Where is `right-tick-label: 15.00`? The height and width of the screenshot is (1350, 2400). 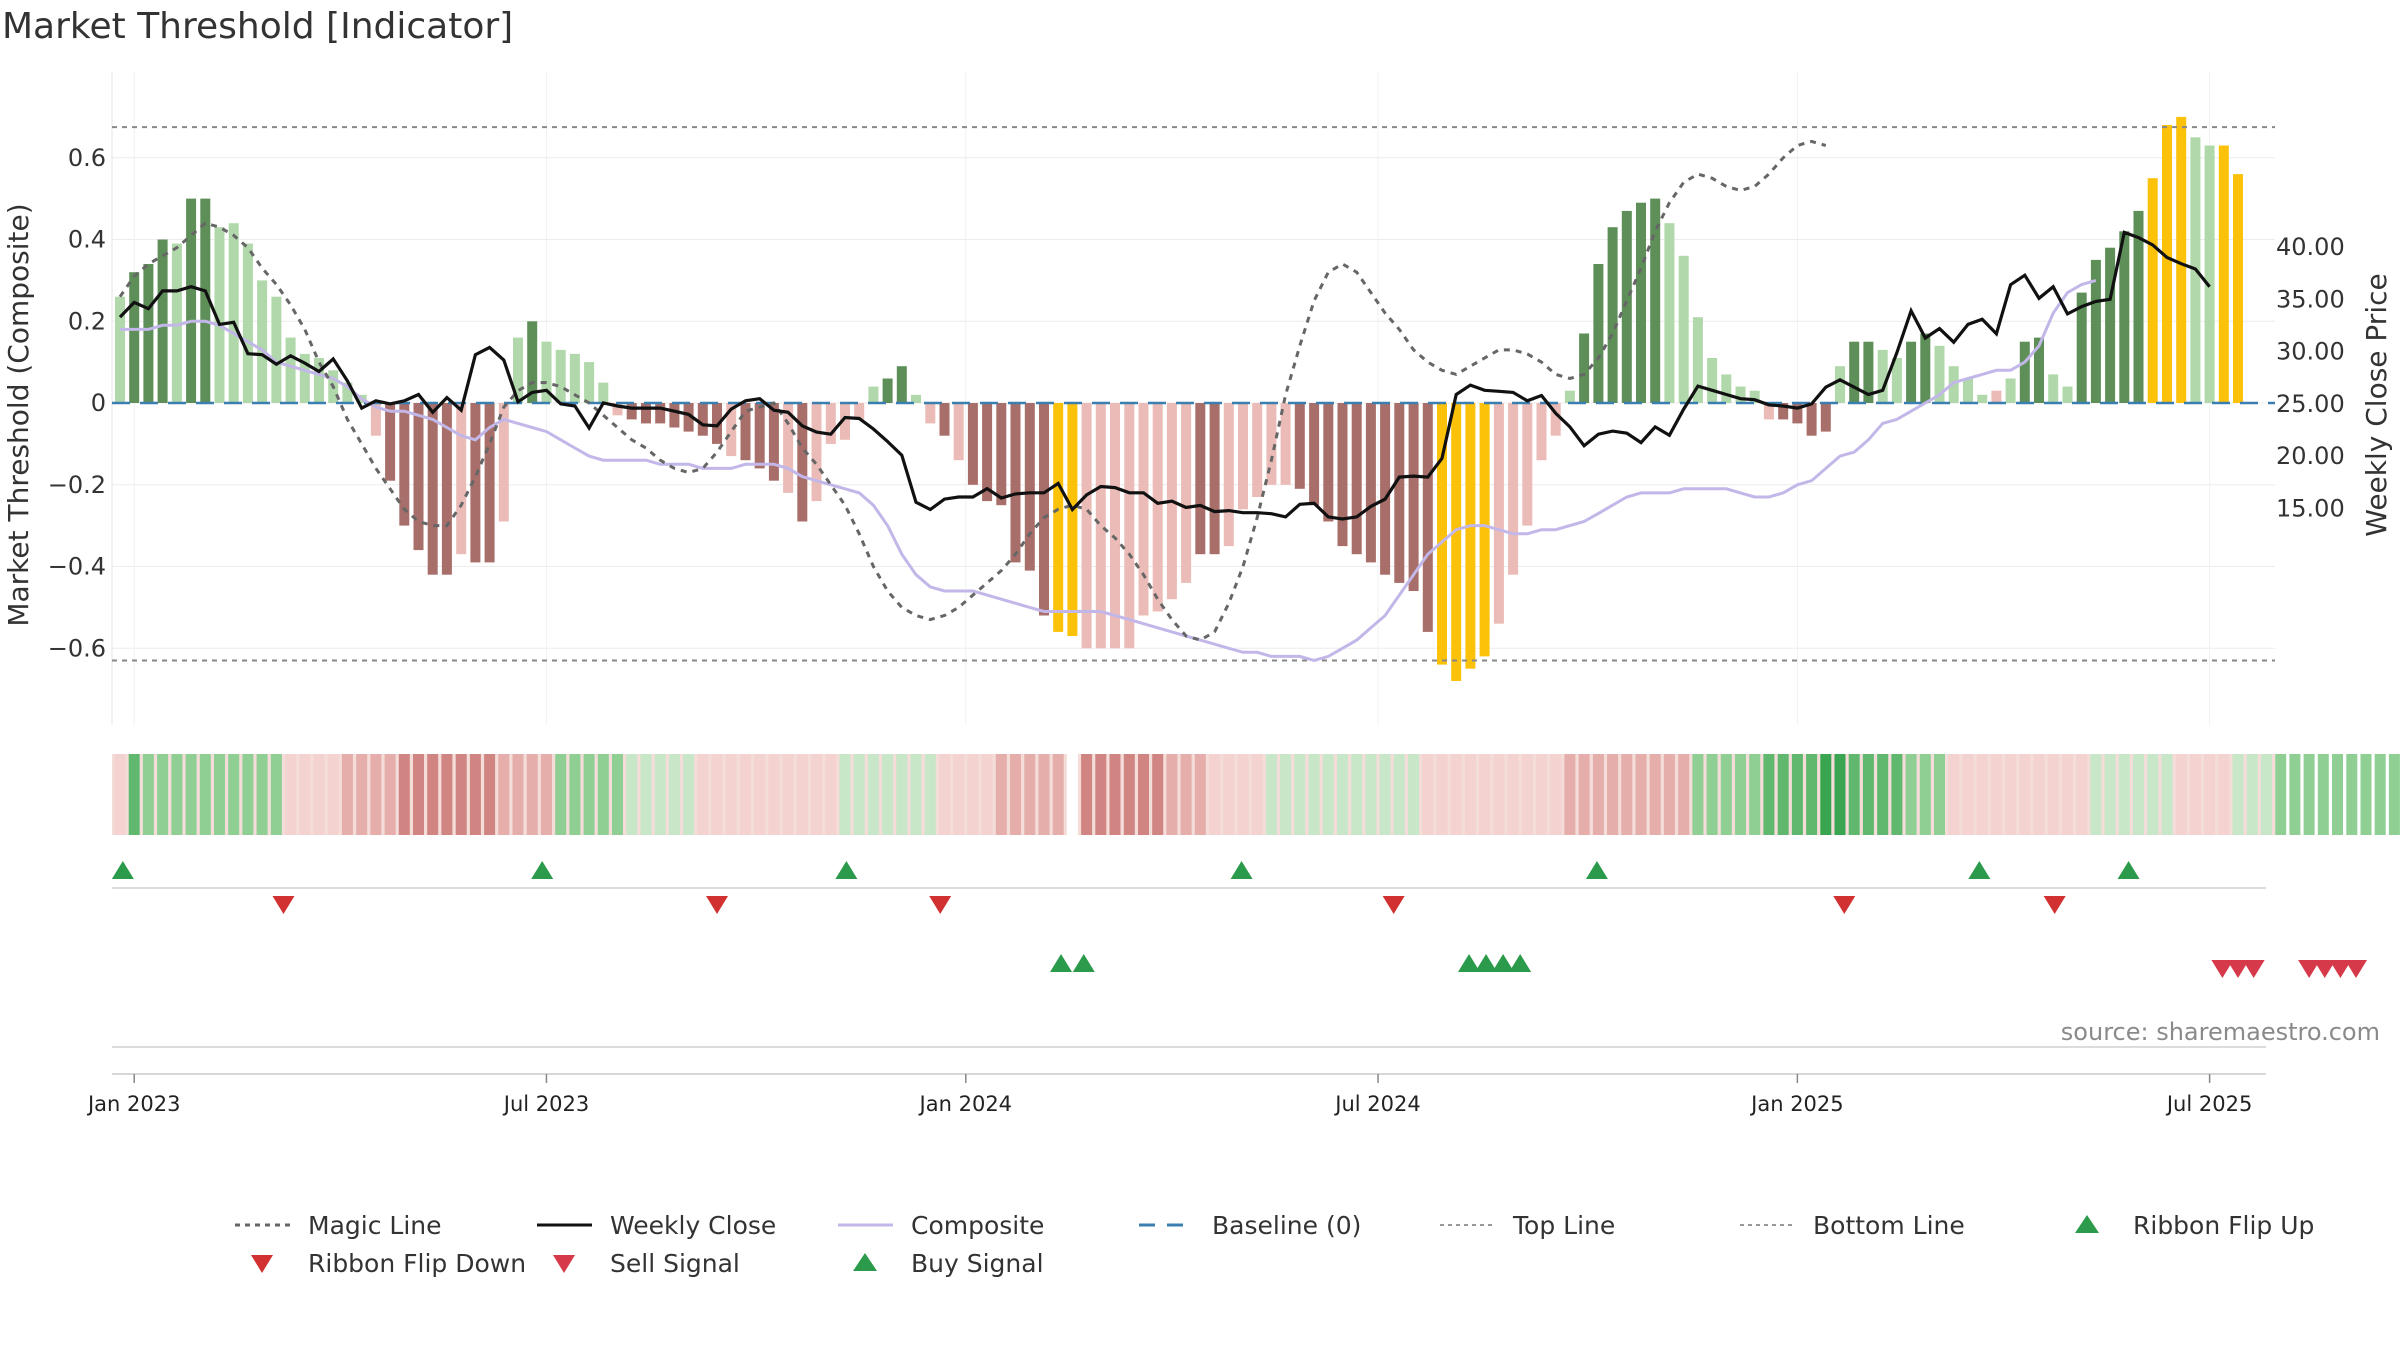
right-tick-label: 15.00 is located at coordinates (2310, 509).